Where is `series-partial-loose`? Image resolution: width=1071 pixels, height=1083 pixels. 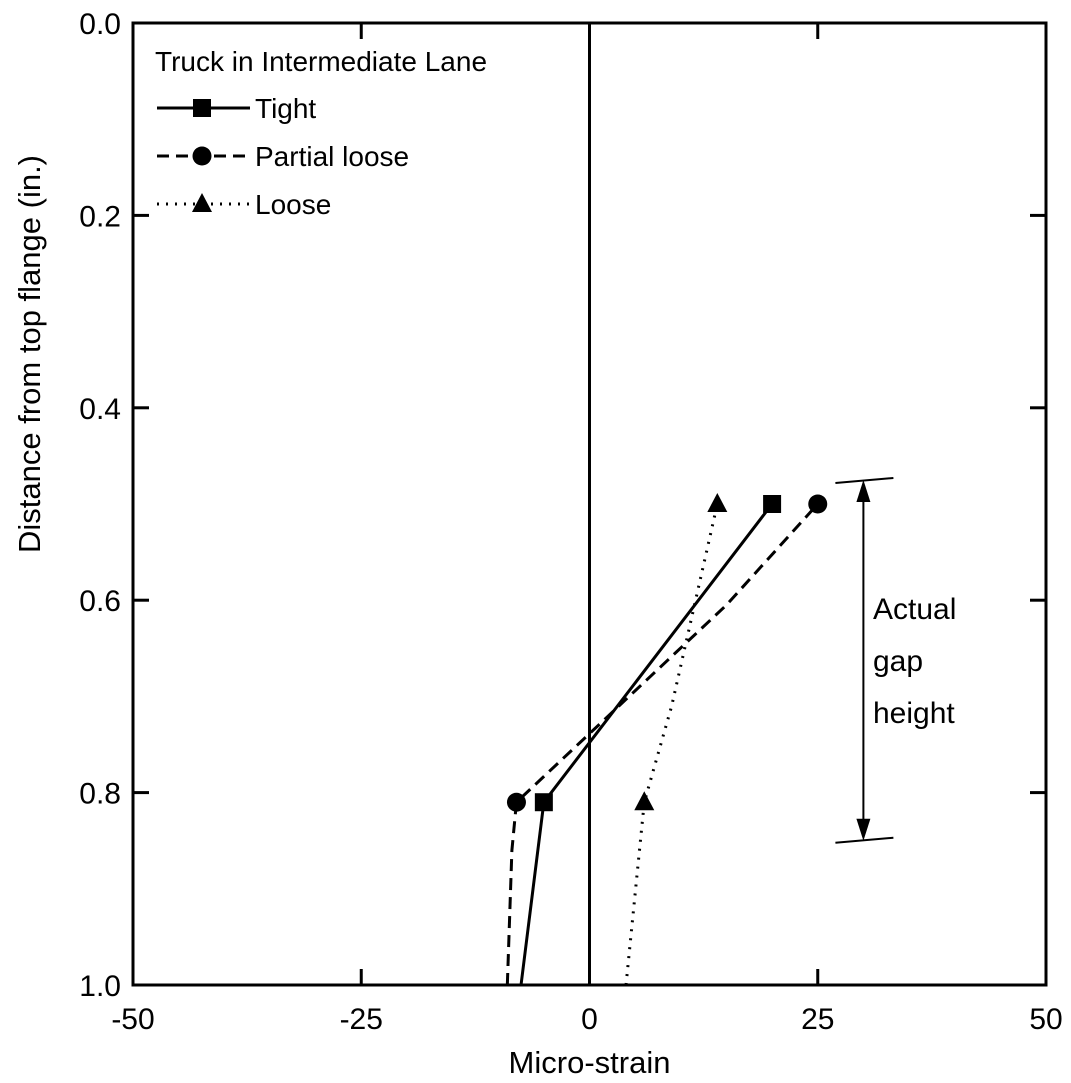
series-partial-loose is located at coordinates (666, 740).